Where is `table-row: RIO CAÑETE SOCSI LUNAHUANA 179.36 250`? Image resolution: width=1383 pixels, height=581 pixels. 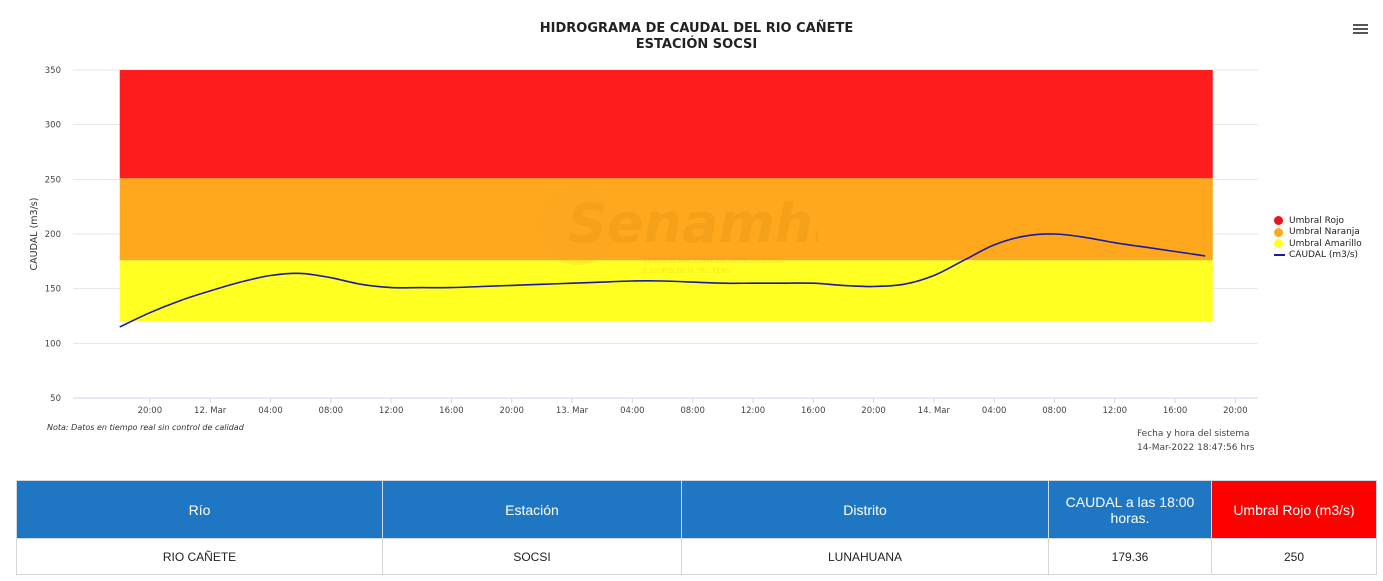 table-row: RIO CAÑETE SOCSI LUNAHUANA 179.36 250 is located at coordinates (696, 556).